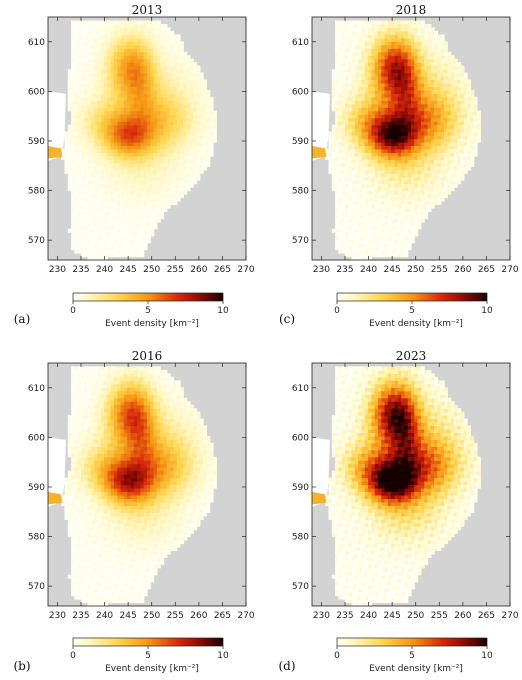 The height and width of the screenshot is (680, 522). I want to click on panel-title: 2023, so click(411, 356).